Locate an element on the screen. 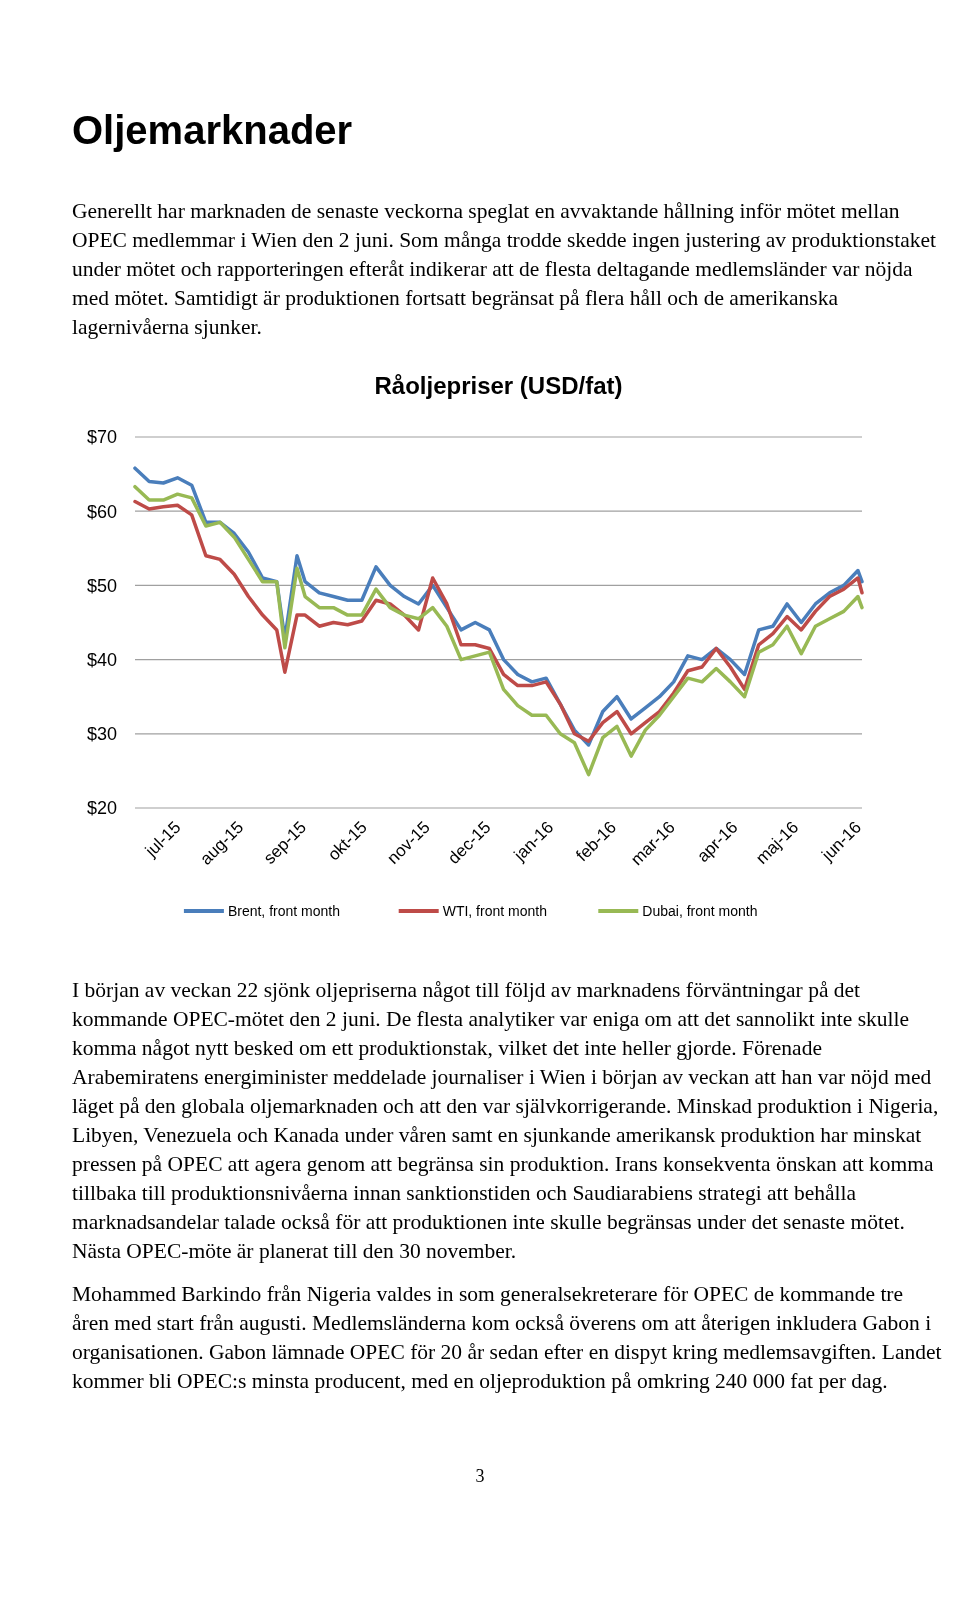 Image resolution: width=960 pixels, height=1598 pixels. y-tick-label: $70 is located at coordinates (101, 437).